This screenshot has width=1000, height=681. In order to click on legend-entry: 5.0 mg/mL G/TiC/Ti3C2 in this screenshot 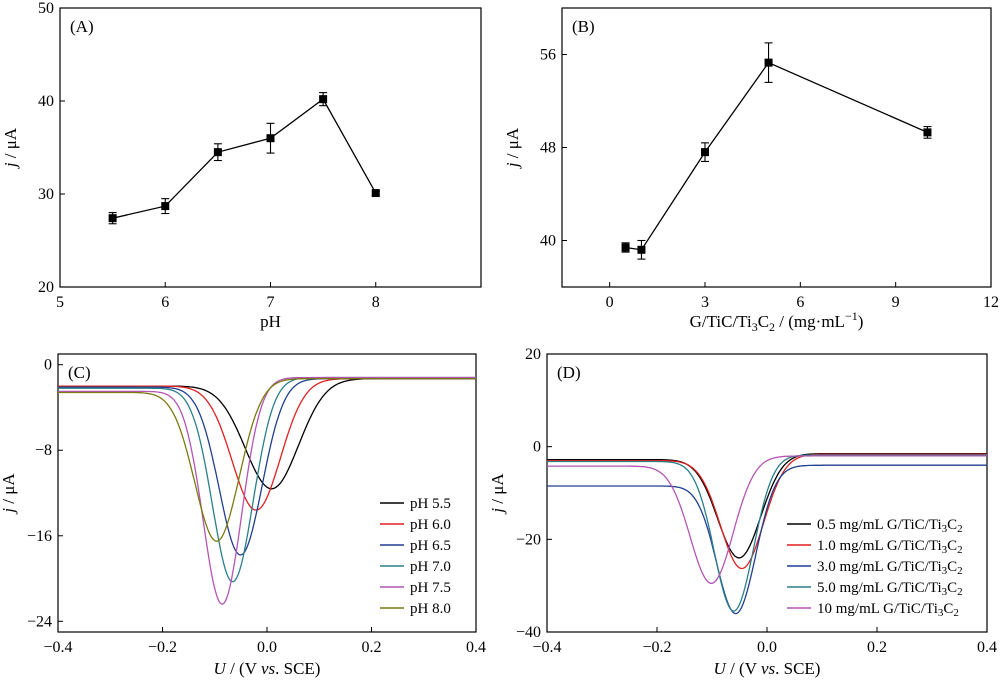, I will do `click(890, 589)`.